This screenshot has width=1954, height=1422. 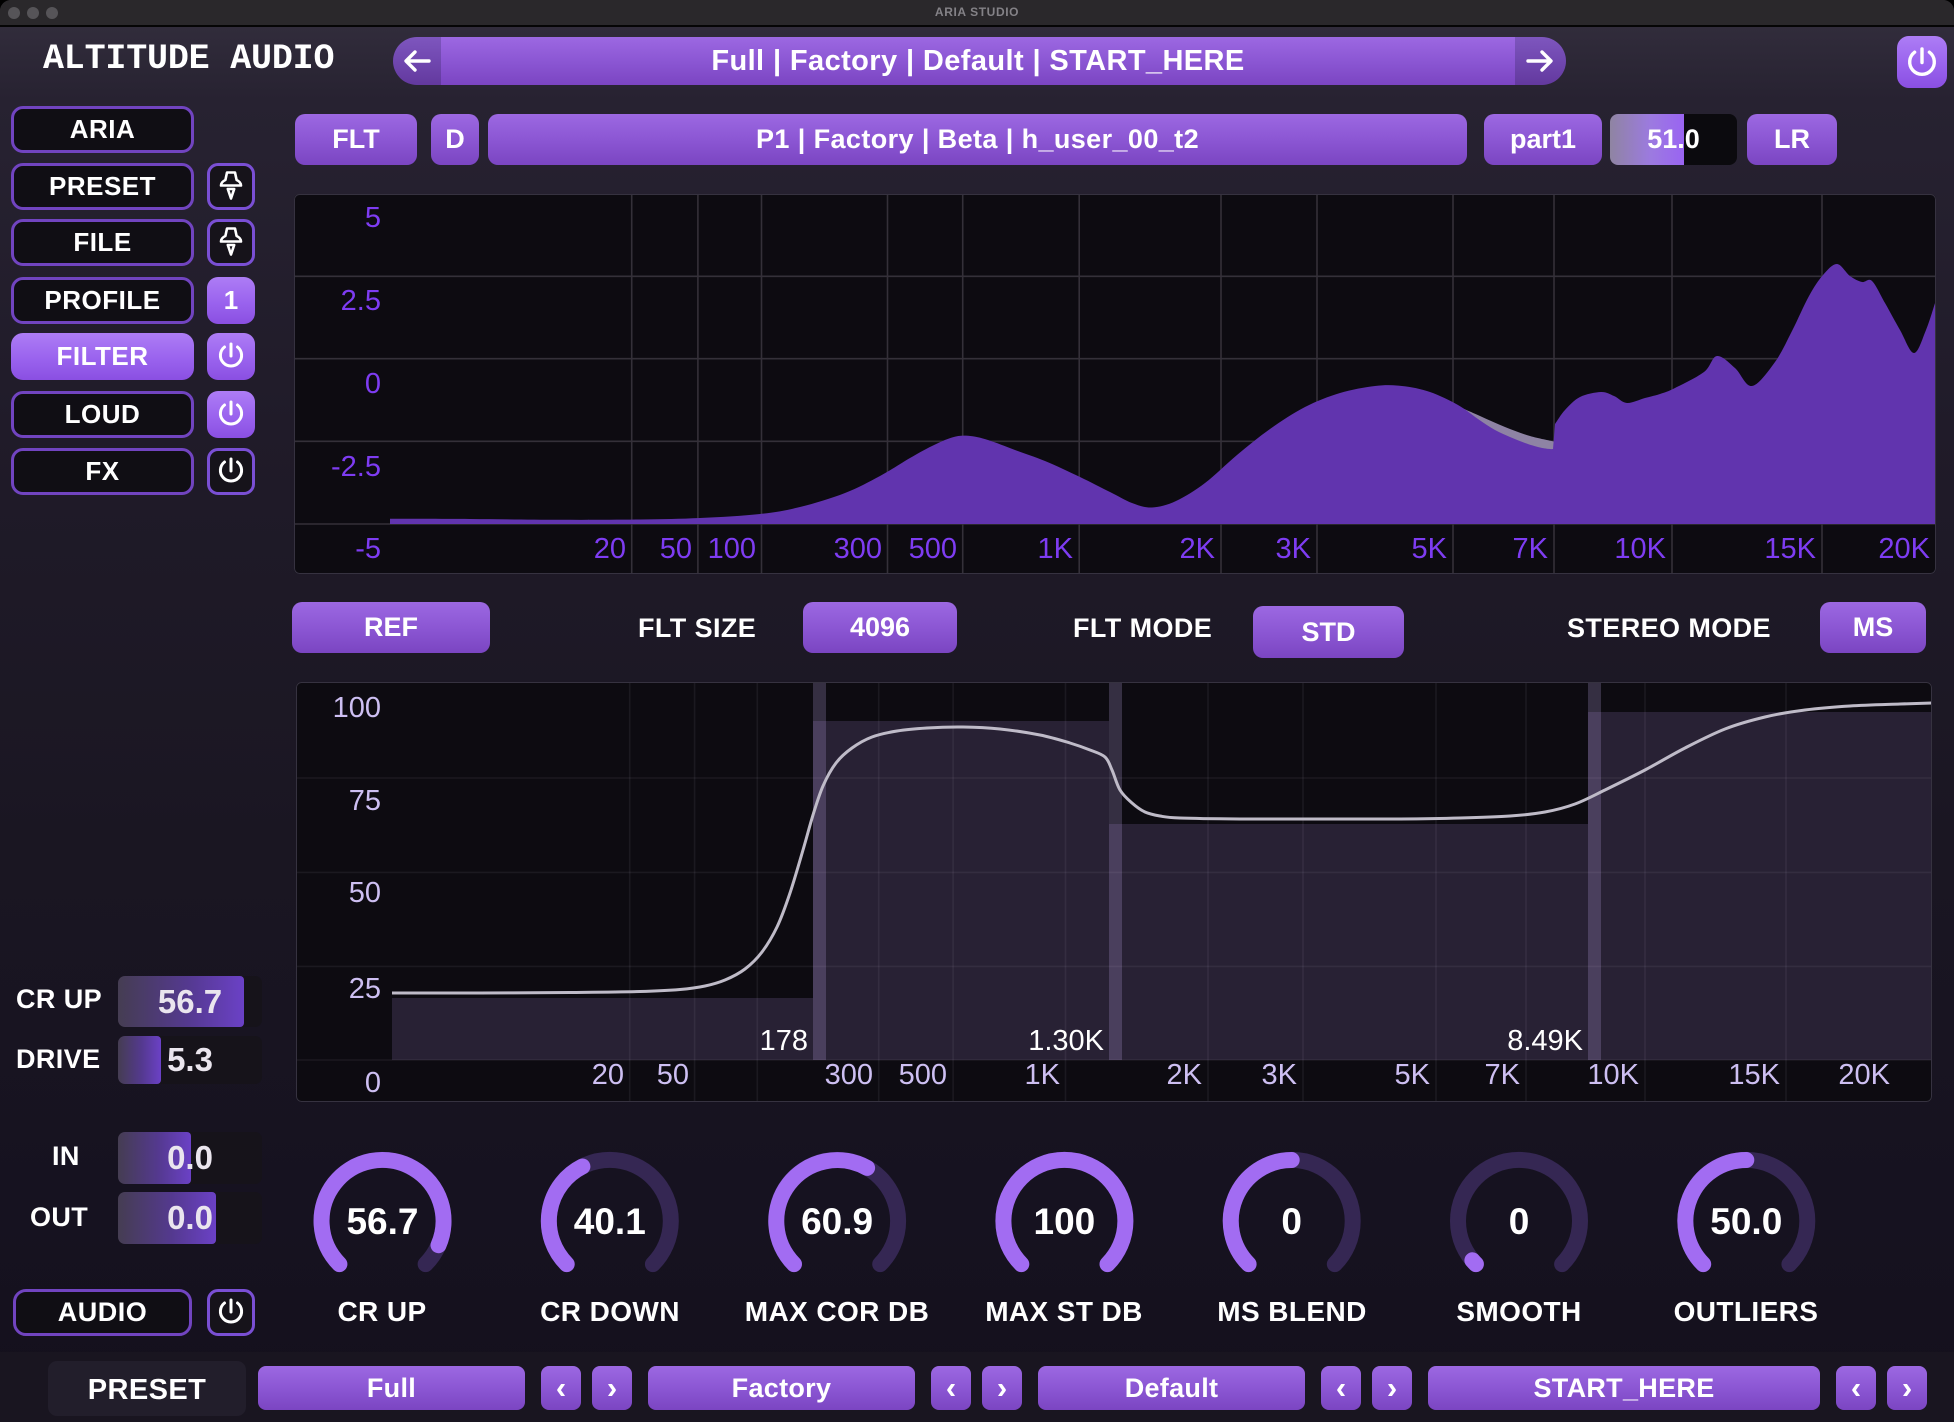 I want to click on svg-text: 56.7, so click(x=382, y=1221).